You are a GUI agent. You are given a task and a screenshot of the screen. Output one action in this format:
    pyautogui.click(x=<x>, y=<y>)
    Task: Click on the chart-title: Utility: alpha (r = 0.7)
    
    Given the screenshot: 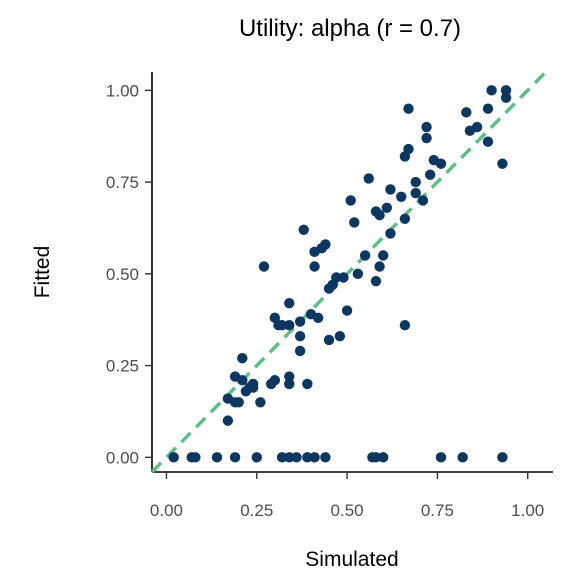 What is the action you would take?
    pyautogui.click(x=350, y=28)
    